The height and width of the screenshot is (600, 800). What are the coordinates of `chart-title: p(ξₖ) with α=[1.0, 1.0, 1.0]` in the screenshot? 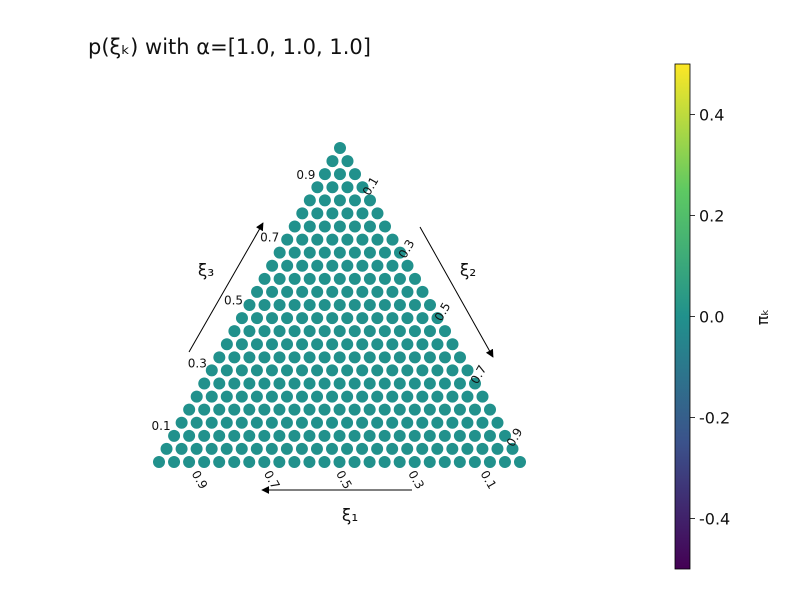 It's located at (229, 47).